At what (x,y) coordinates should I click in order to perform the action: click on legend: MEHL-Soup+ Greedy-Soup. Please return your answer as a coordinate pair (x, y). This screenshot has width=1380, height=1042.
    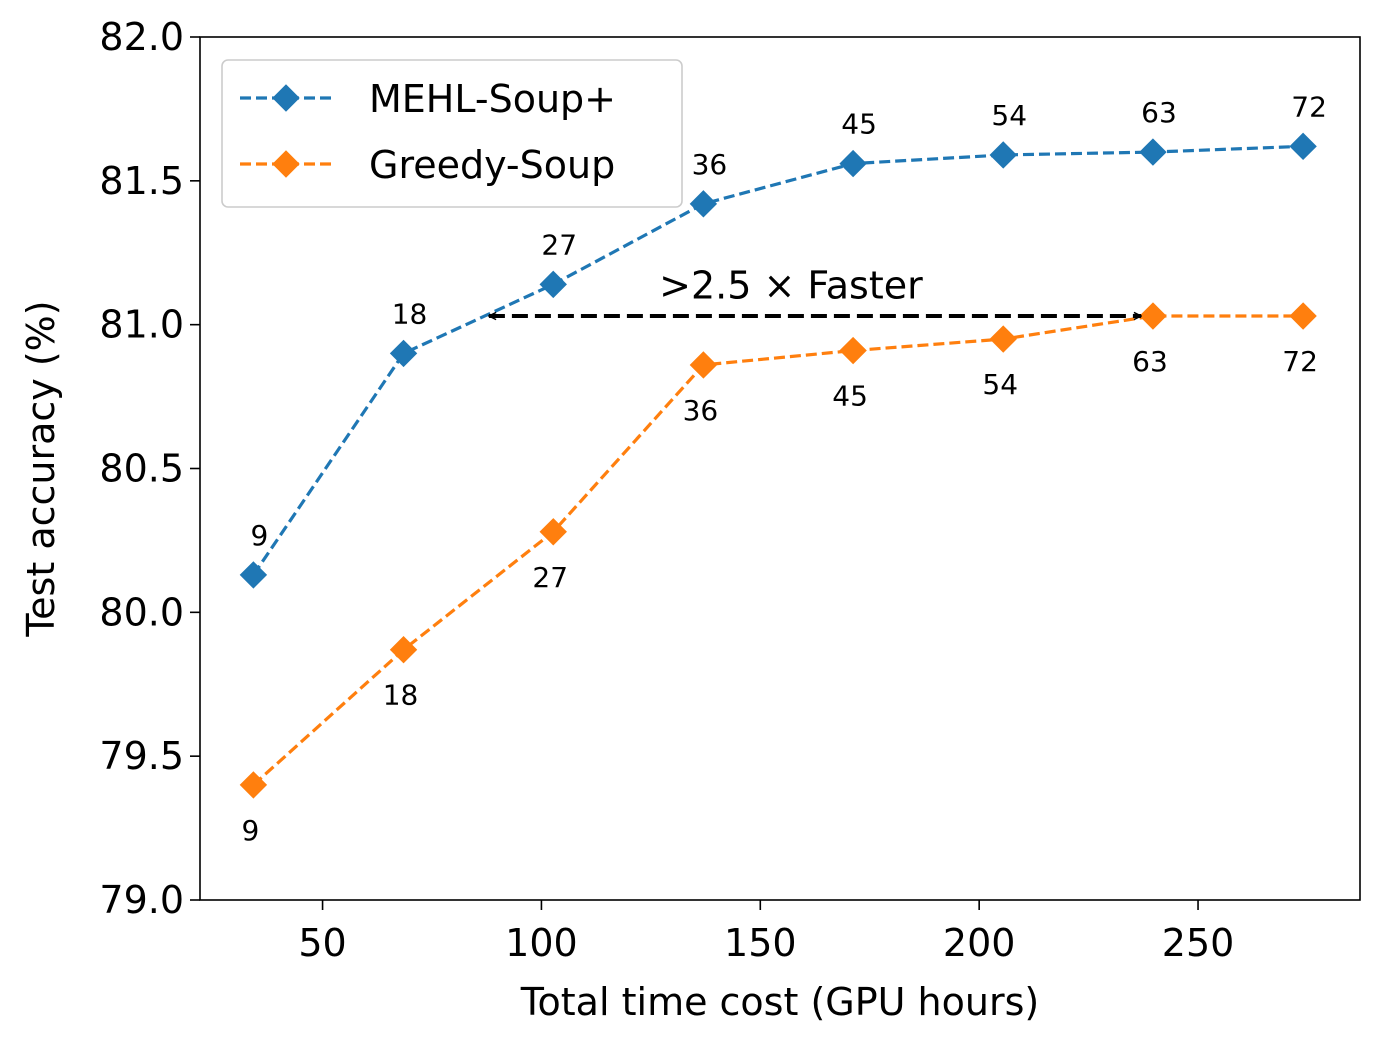
    Looking at the image, I should click on (452, 133).